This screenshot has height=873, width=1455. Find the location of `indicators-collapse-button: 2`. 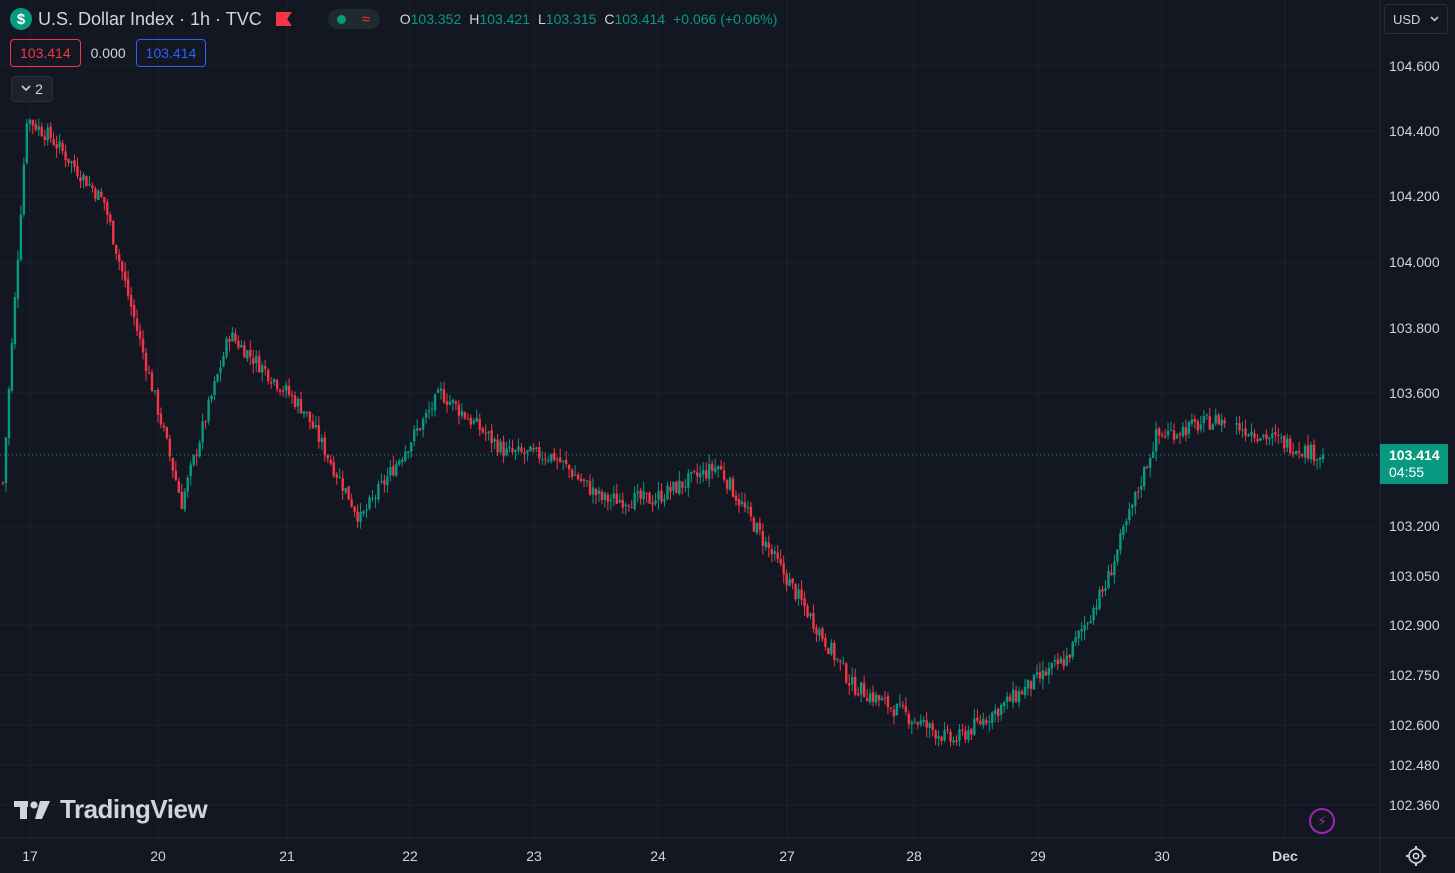

indicators-collapse-button: 2 is located at coordinates (32, 89).